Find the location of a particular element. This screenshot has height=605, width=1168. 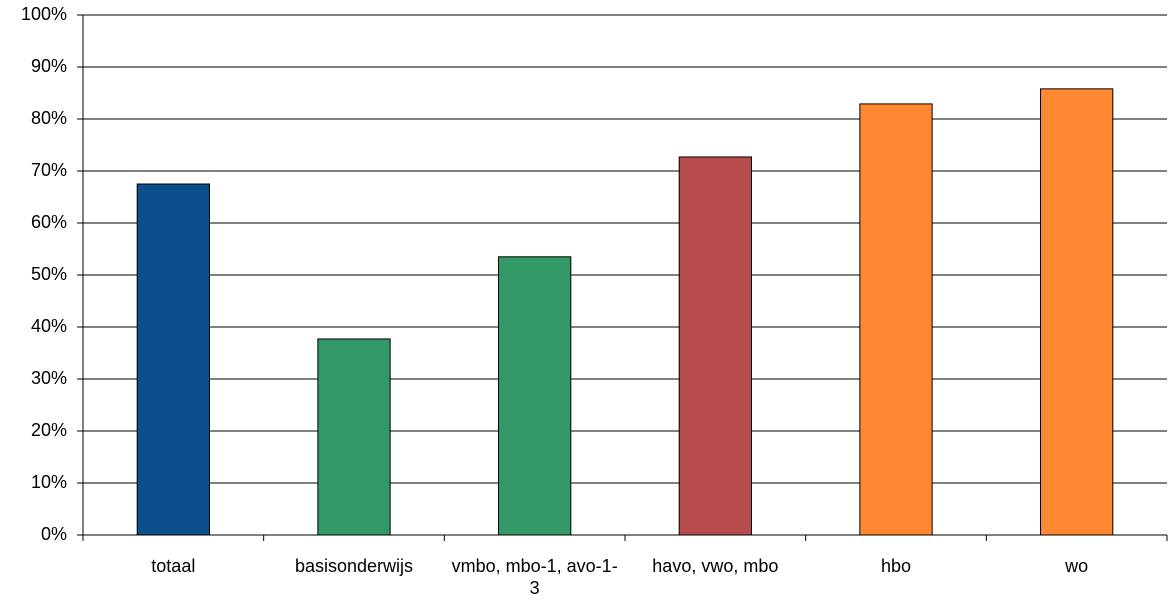

y-tick-label: 100% is located at coordinates (44, 14).